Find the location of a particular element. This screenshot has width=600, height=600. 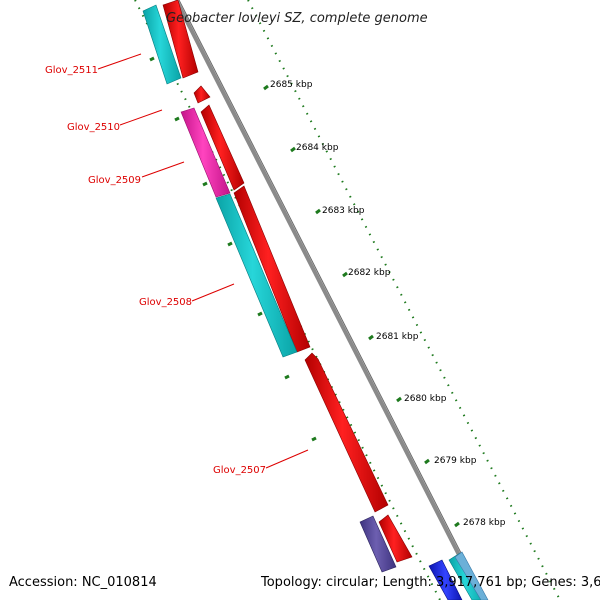

gene-label: Glov_2509 is located at coordinates (114, 180).